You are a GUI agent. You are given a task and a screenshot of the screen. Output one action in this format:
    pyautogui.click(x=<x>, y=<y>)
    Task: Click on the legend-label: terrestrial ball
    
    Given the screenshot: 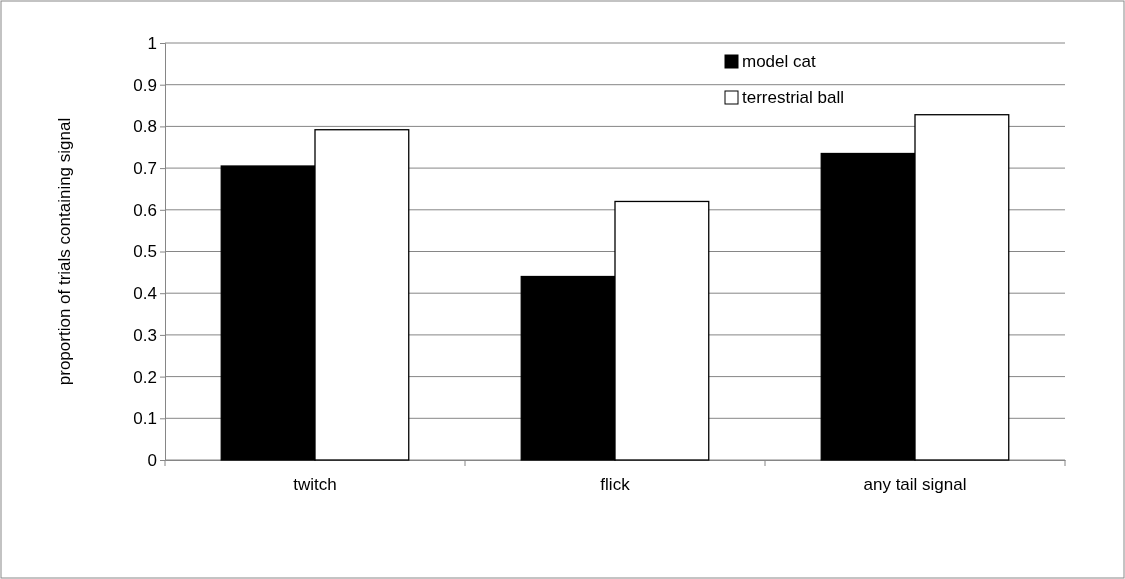 What is the action you would take?
    pyautogui.click(x=793, y=97)
    